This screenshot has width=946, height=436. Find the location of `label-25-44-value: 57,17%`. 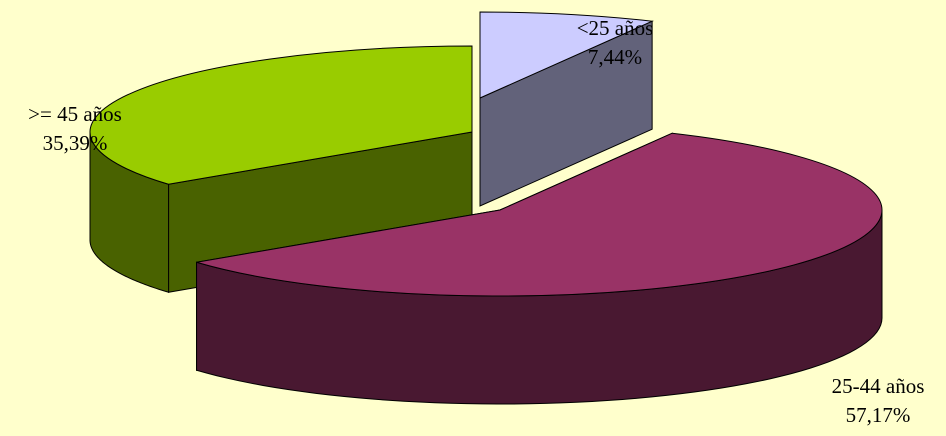

label-25-44-value: 57,17% is located at coordinates (878, 415).